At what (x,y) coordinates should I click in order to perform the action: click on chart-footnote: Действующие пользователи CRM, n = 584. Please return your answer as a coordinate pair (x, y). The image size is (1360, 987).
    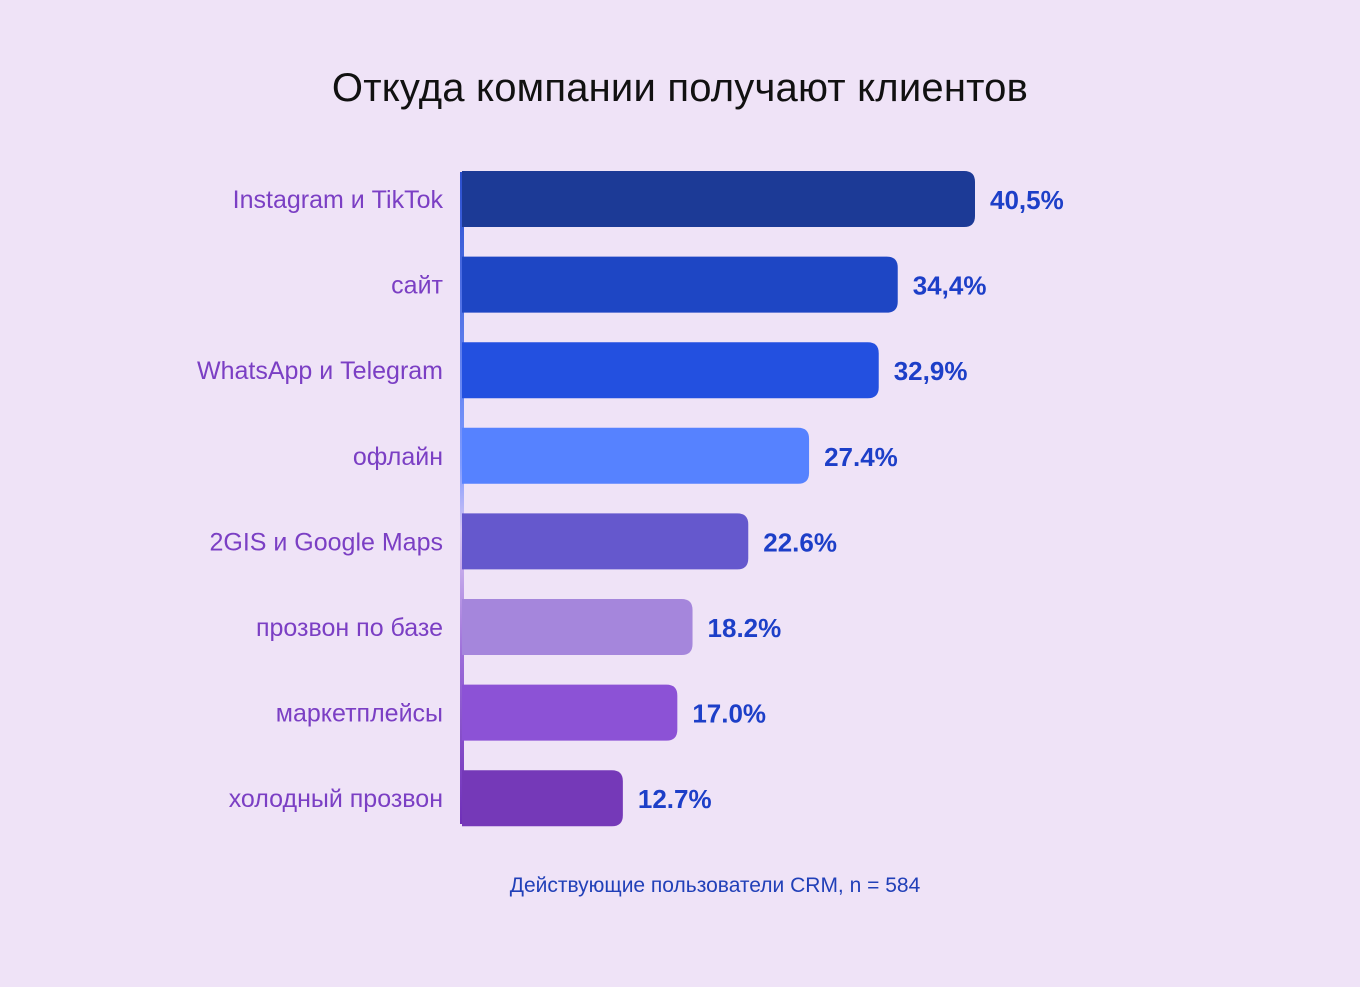
    Looking at the image, I should click on (715, 885).